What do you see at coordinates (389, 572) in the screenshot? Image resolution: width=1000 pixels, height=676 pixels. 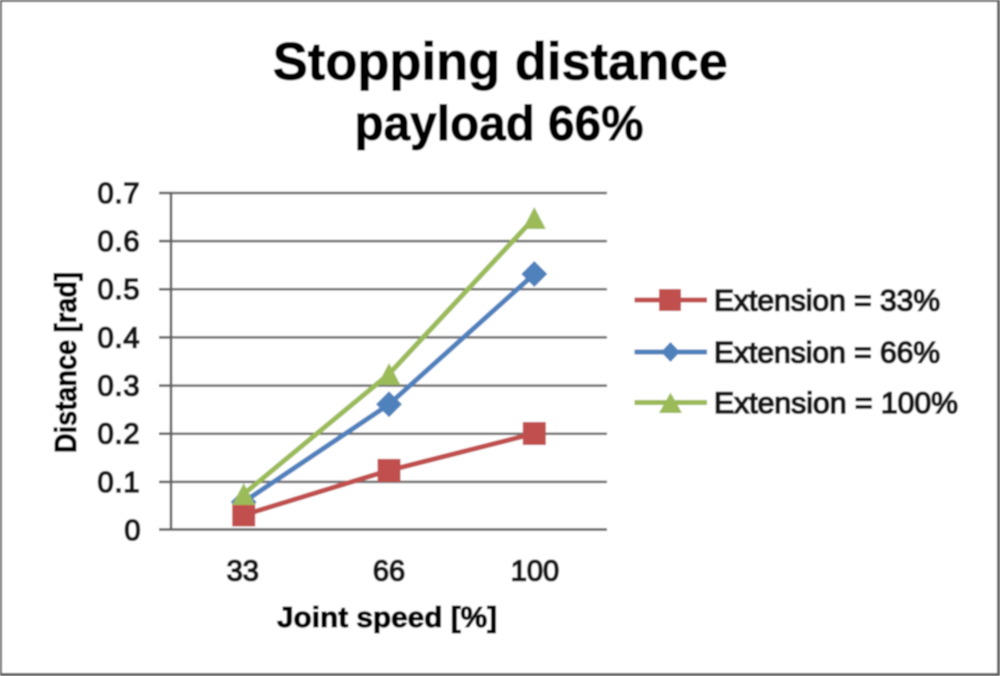 I see `svg-text: 66` at bounding box center [389, 572].